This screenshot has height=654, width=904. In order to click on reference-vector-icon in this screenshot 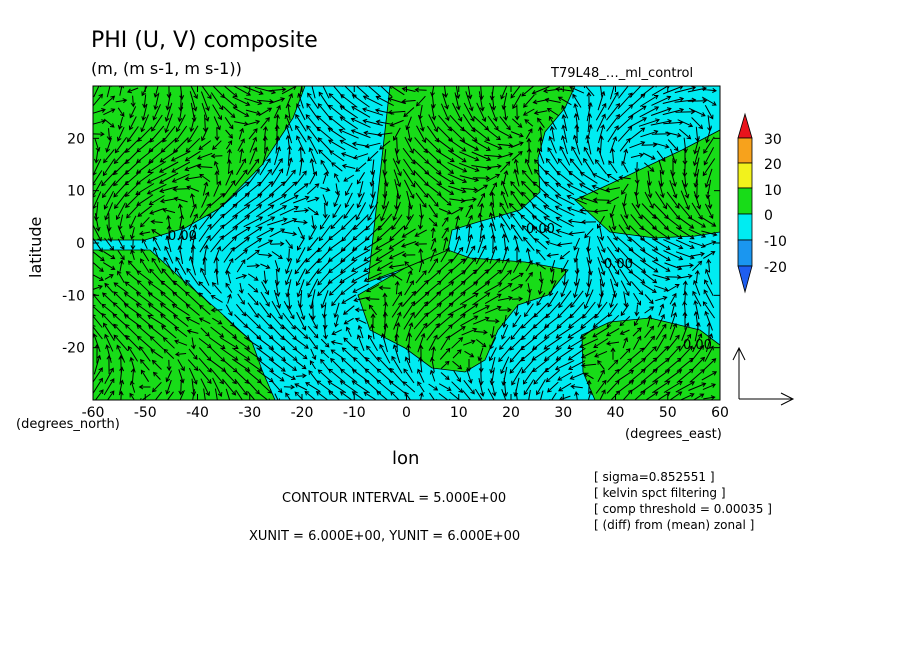, I will do `click(763, 376)`.